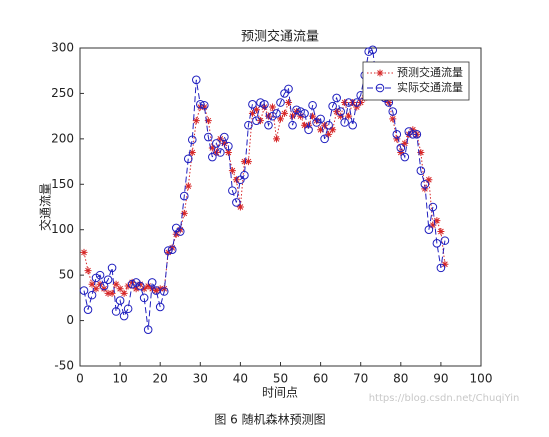  What do you see at coordinates (430, 72) in the screenshot?
I see `legend-label: 预测交通流量` at bounding box center [430, 72].